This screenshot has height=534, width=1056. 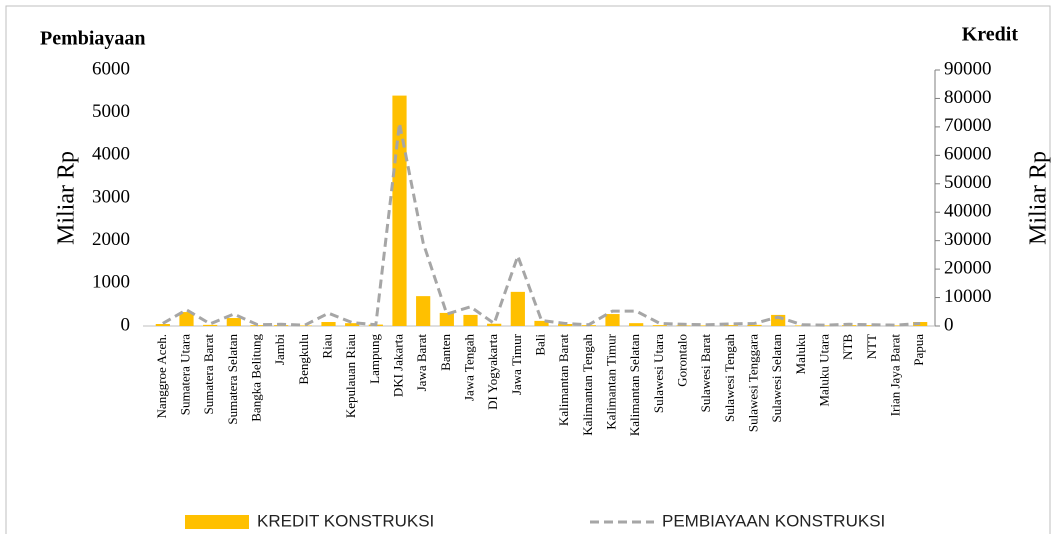 What do you see at coordinates (752, 383) in the screenshot?
I see `x-tick-label: Sulawesi Tenggara` at bounding box center [752, 383].